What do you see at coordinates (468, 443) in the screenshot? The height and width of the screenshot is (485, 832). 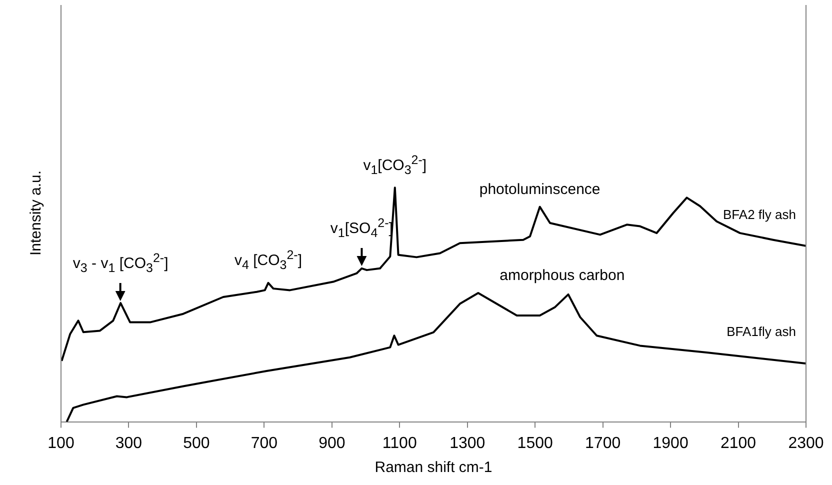 I see `x-tick-label: 1300` at bounding box center [468, 443].